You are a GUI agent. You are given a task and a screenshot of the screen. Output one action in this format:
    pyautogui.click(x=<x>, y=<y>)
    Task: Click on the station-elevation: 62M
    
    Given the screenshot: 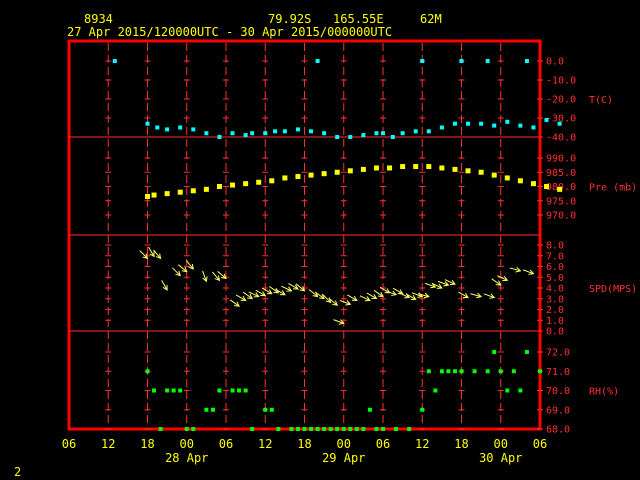 What is the action you would take?
    pyautogui.click(x=431, y=19)
    